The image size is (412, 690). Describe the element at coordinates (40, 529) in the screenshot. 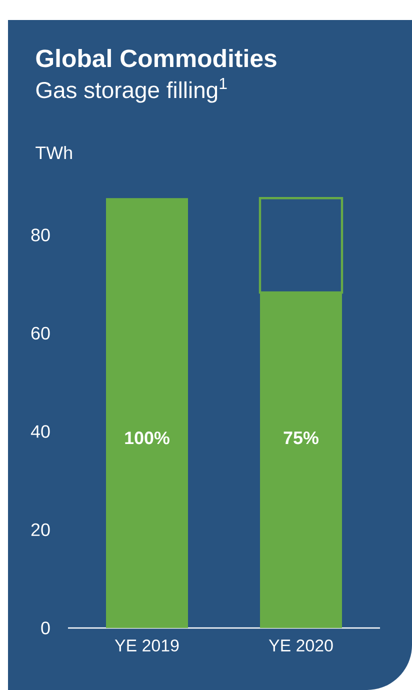

I see `y-tick-label: 20` at that location.